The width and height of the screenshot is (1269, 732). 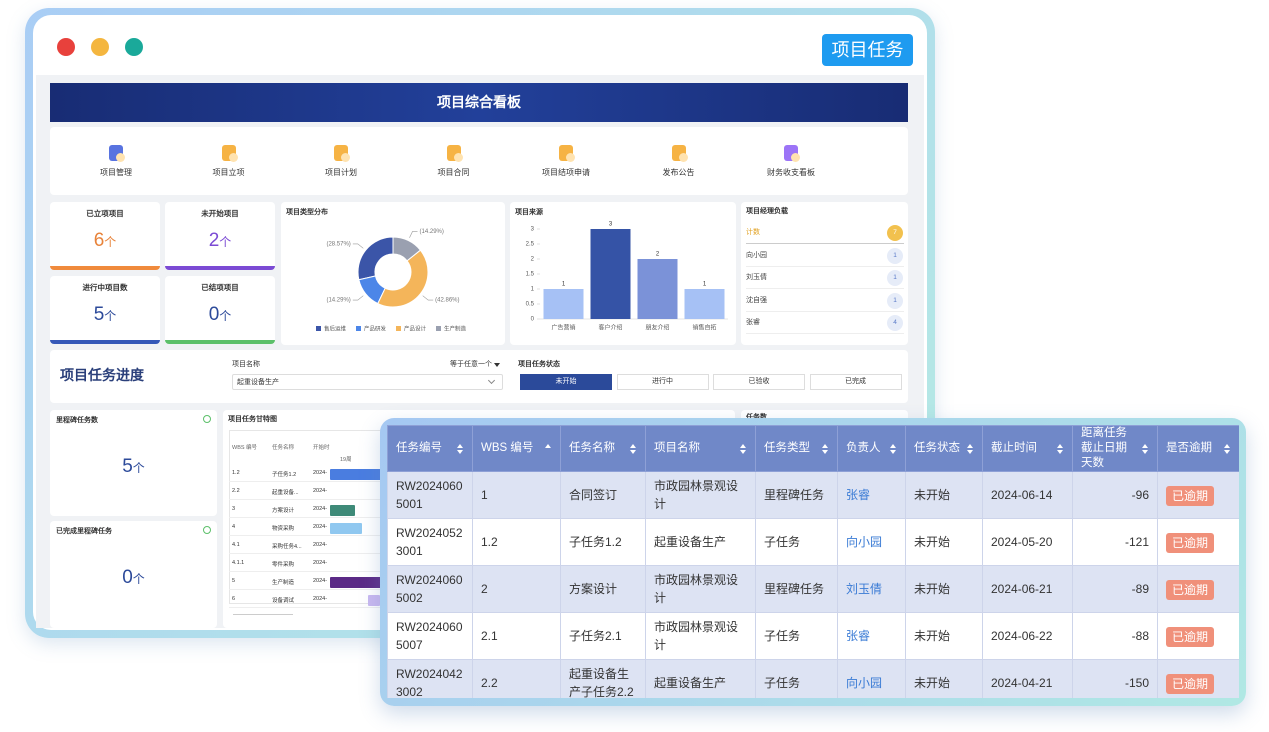 What do you see at coordinates (895, 233) in the screenshot?
I see `manager-count: 7` at bounding box center [895, 233].